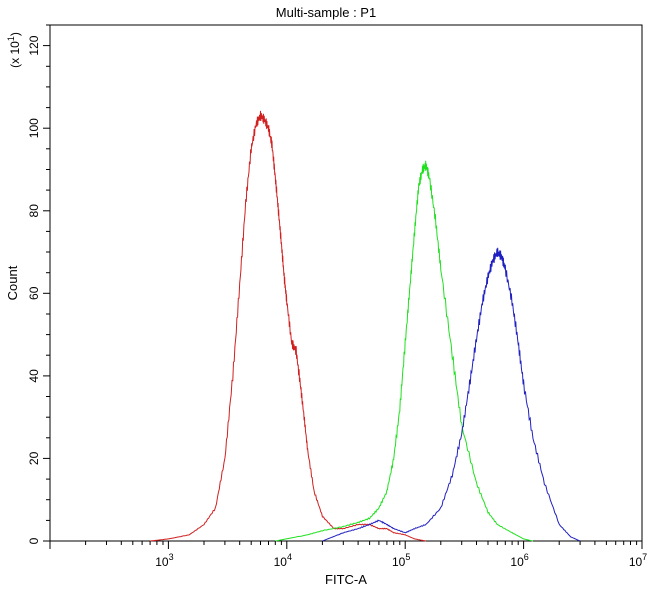  Describe the element at coordinates (34, 293) in the screenshot. I see `y-tick-label: 60` at that location.